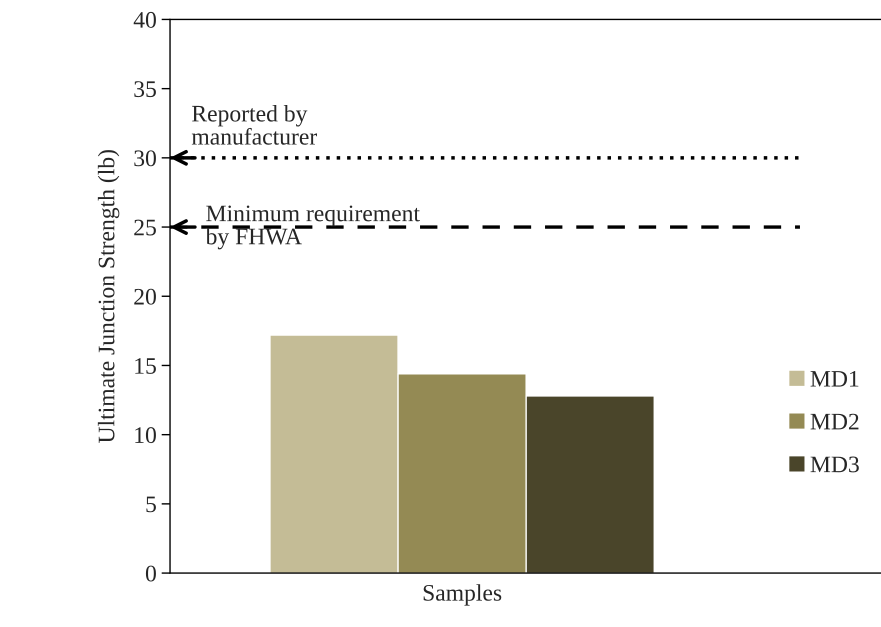  I want to click on y-tick-label: 20, so click(145, 296).